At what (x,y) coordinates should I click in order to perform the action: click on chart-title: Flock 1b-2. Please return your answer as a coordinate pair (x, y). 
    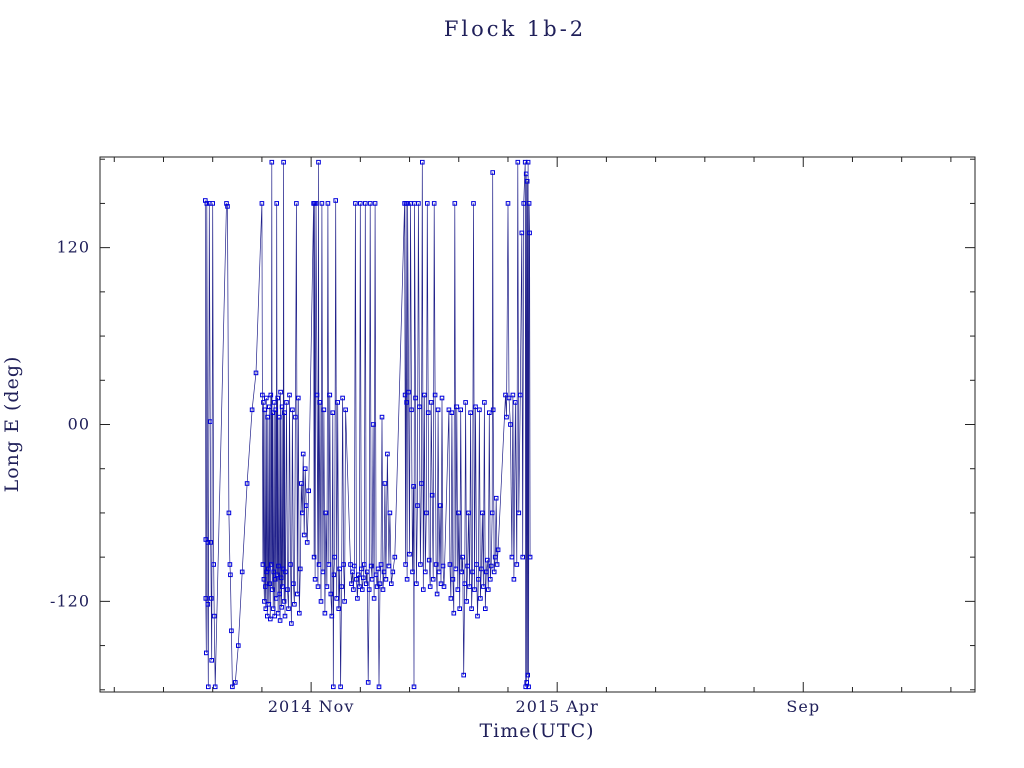
    Looking at the image, I should click on (515, 29).